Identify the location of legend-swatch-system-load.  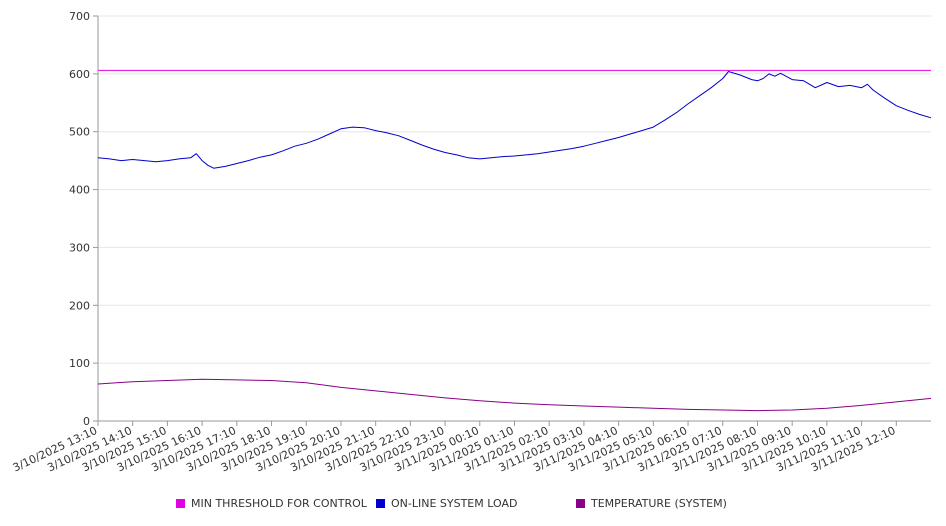
(380, 503).